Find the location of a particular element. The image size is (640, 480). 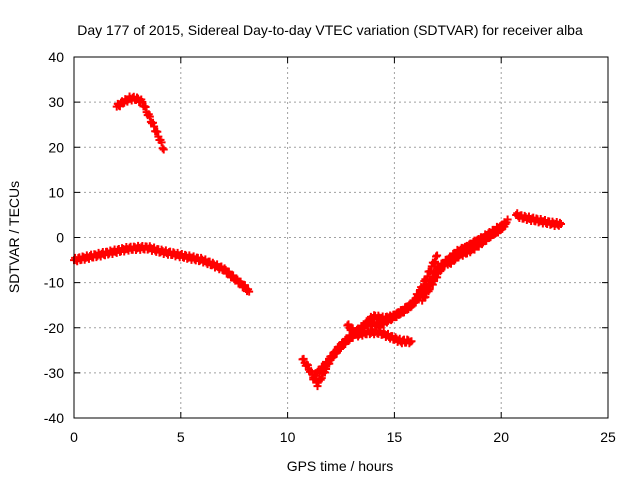

x-tick-label: 5 is located at coordinates (181, 437).